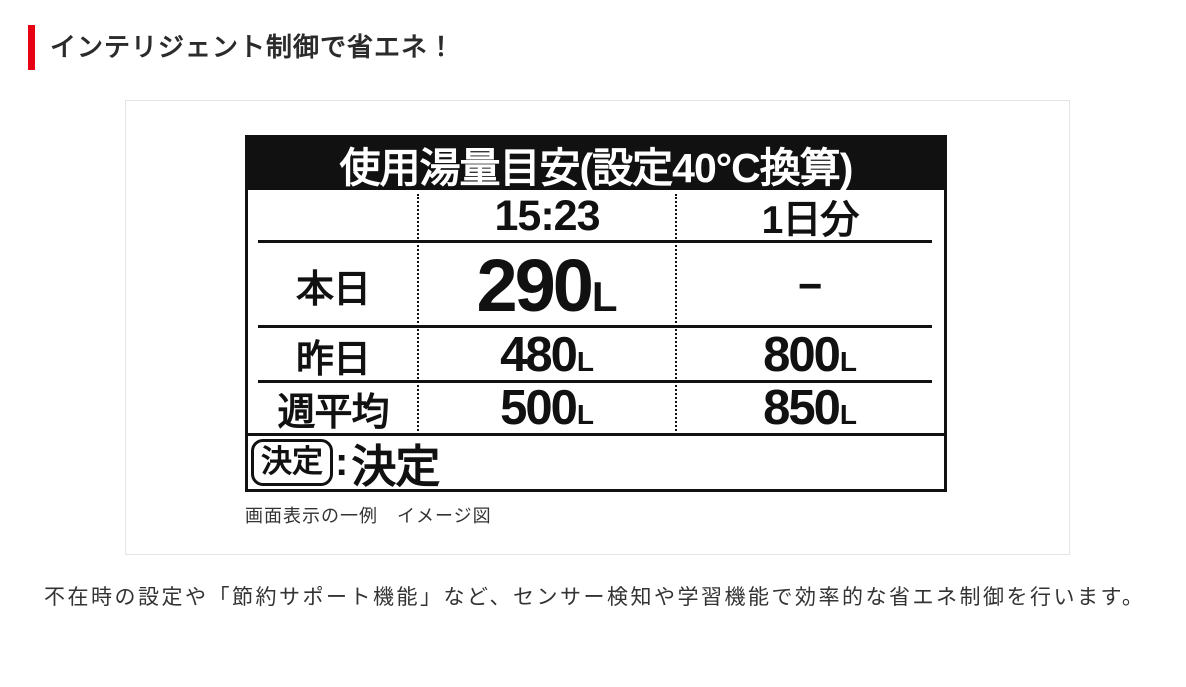 This screenshot has height=687, width=1186. What do you see at coordinates (810, 285) in the screenshot?
I see `row-day-value: −` at bounding box center [810, 285].